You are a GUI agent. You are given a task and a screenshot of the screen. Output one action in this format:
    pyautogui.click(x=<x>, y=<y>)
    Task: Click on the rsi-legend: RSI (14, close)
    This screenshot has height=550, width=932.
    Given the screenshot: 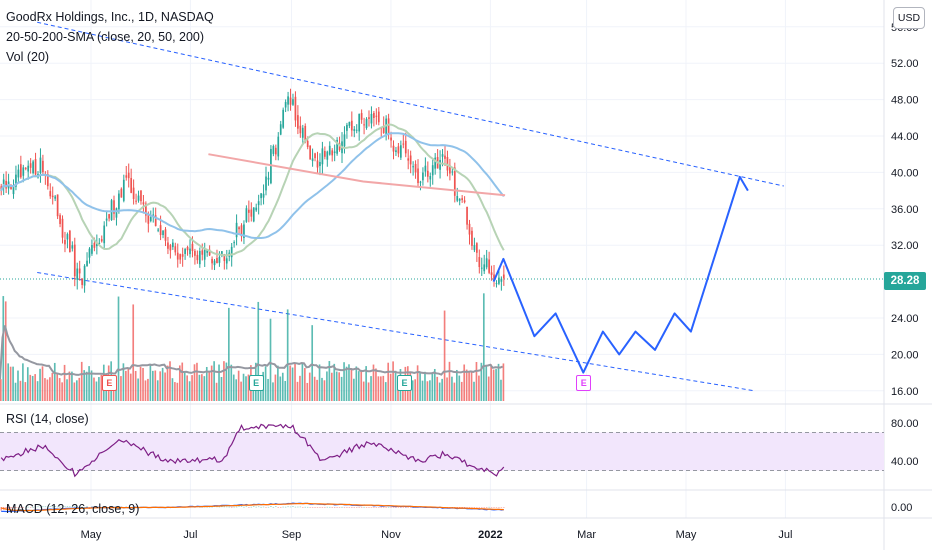 What is the action you would take?
    pyautogui.click(x=47, y=419)
    